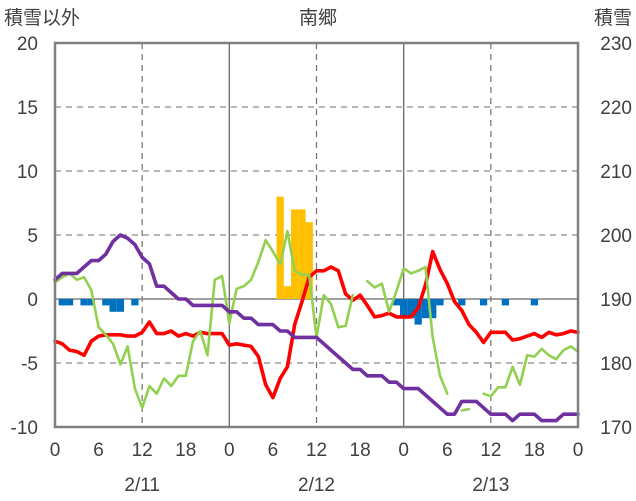 The height and width of the screenshot is (501, 636). Describe the element at coordinates (29, 364) in the screenshot. I see `left-tick-label: -5` at that location.